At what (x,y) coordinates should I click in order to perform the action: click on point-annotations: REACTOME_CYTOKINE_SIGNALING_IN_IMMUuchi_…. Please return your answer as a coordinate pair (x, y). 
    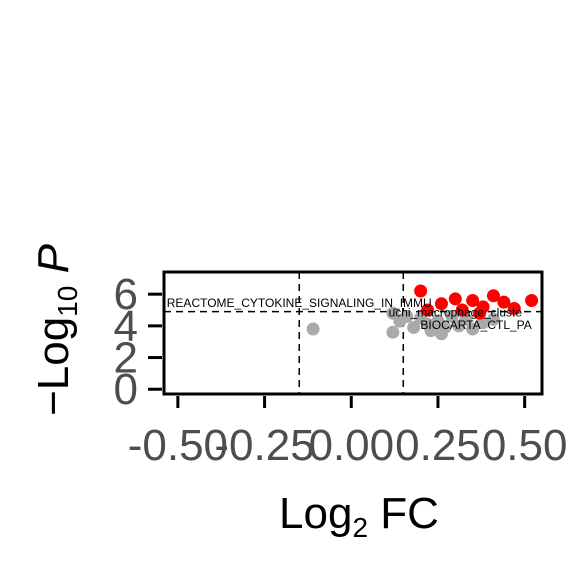
    Looking at the image, I should click on (349, 314).